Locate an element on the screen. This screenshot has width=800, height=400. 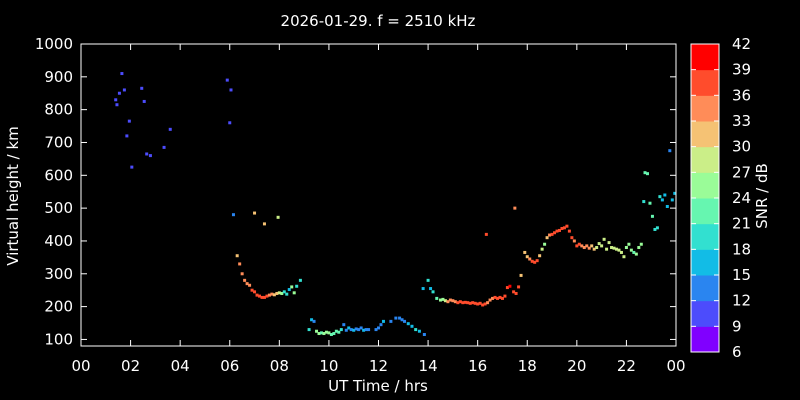
colorbar-tick-label: 24 is located at coordinates (741, 198).